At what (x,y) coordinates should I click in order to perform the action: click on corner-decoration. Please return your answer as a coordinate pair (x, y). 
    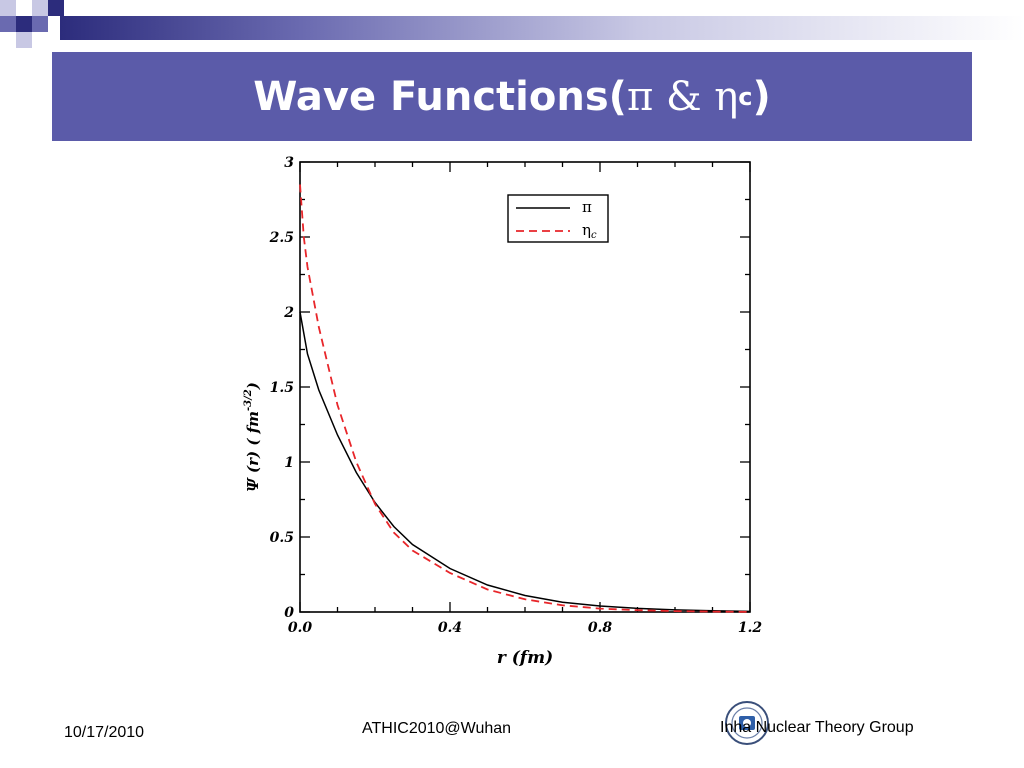
    Looking at the image, I should click on (32, 24).